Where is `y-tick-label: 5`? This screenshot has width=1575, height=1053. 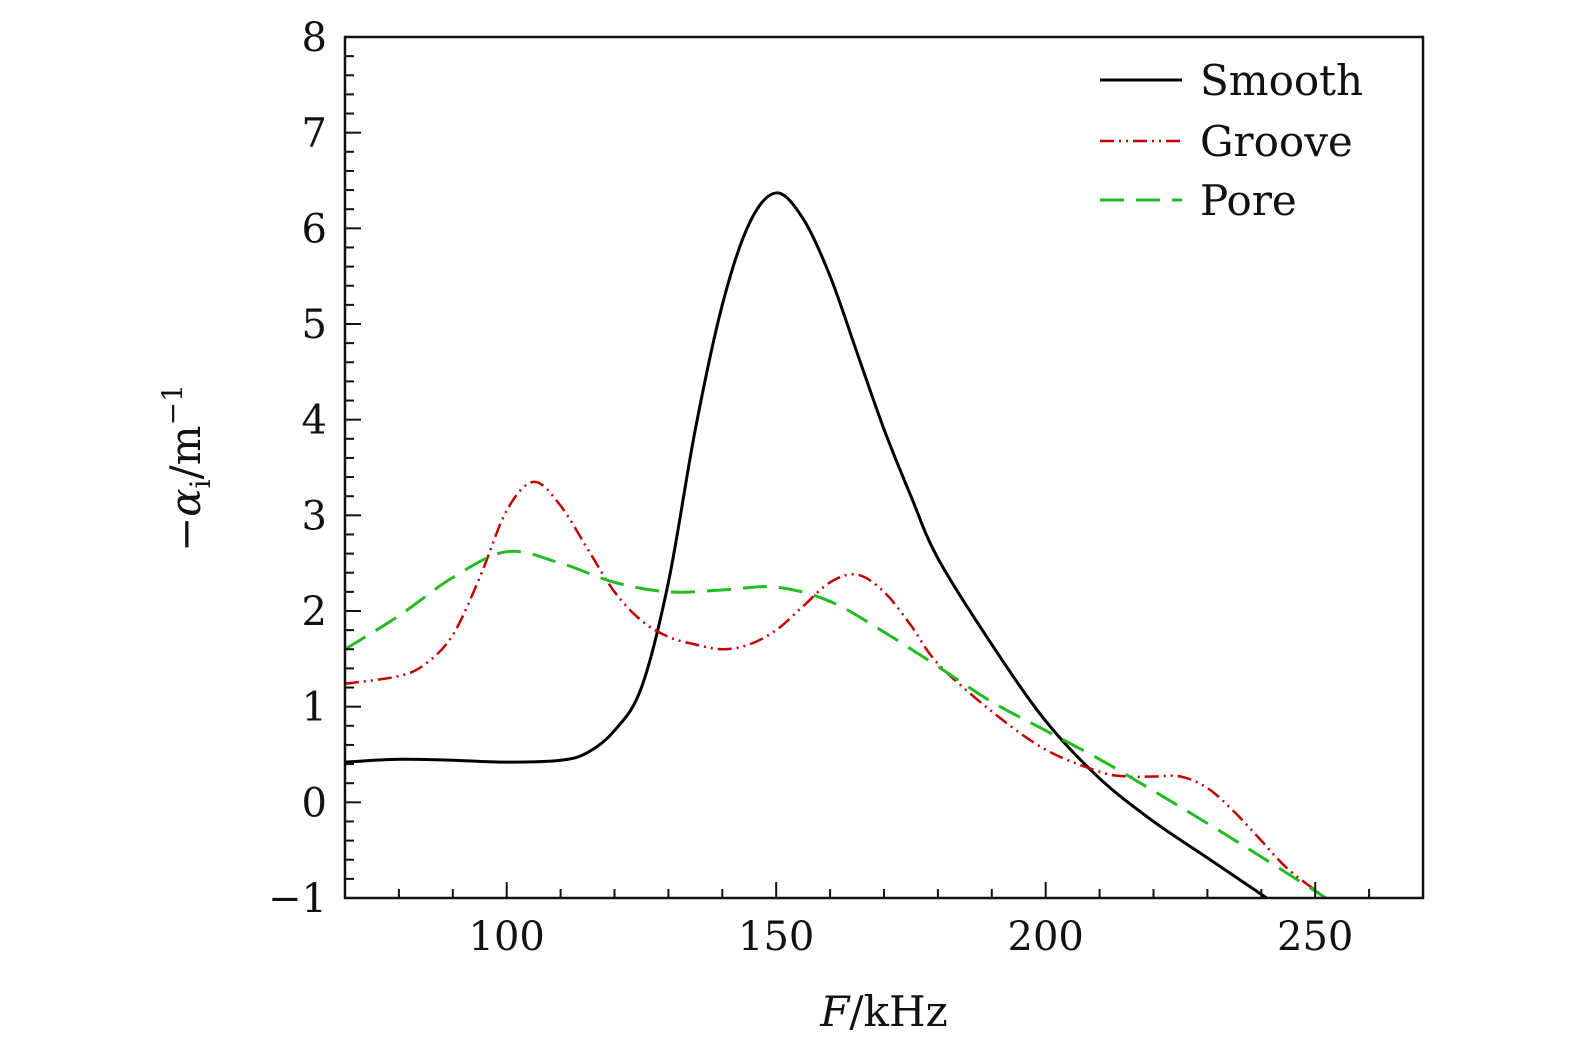
y-tick-label: 5 is located at coordinates (314, 325).